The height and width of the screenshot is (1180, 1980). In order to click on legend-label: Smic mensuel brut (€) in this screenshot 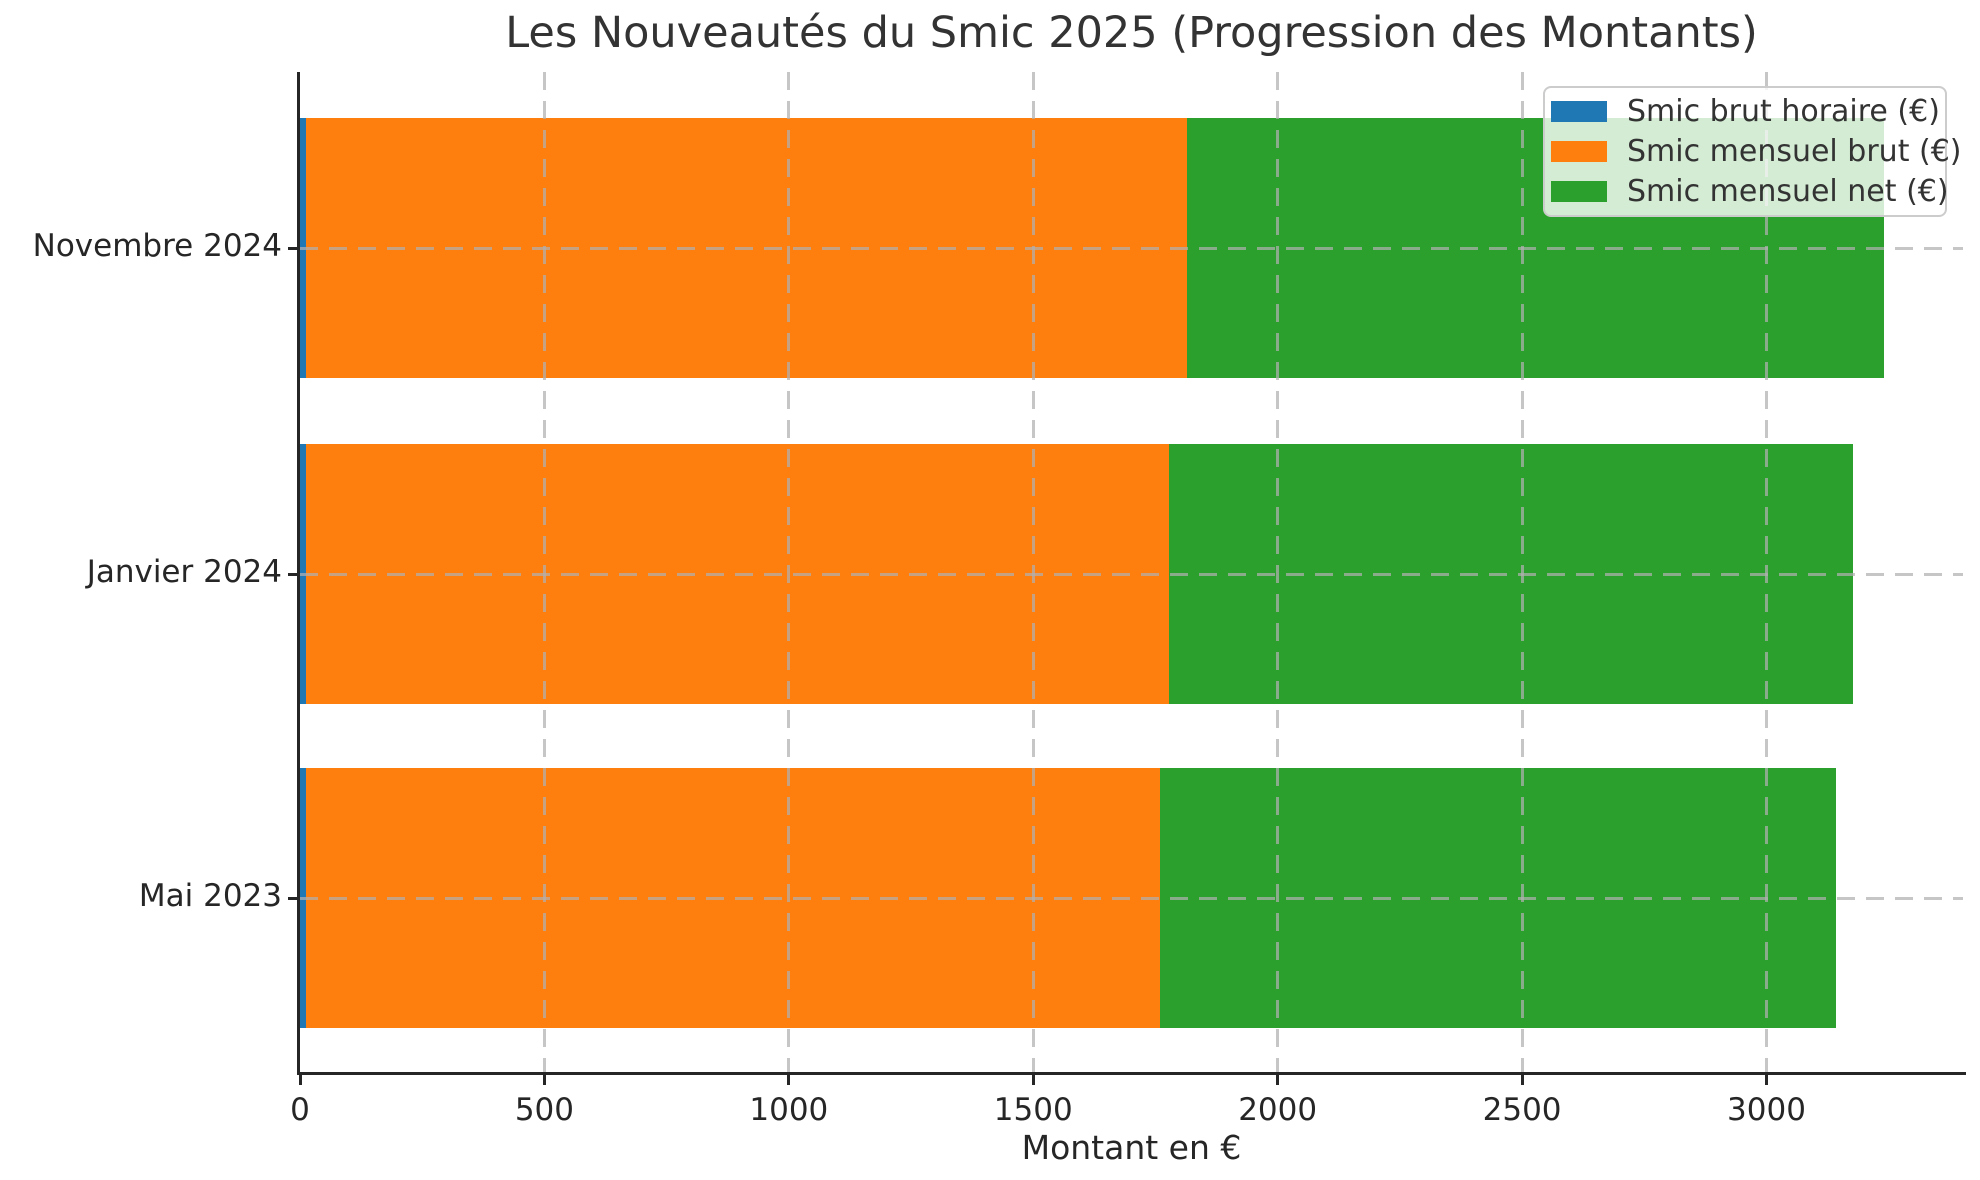, I will do `click(1794, 151)`.